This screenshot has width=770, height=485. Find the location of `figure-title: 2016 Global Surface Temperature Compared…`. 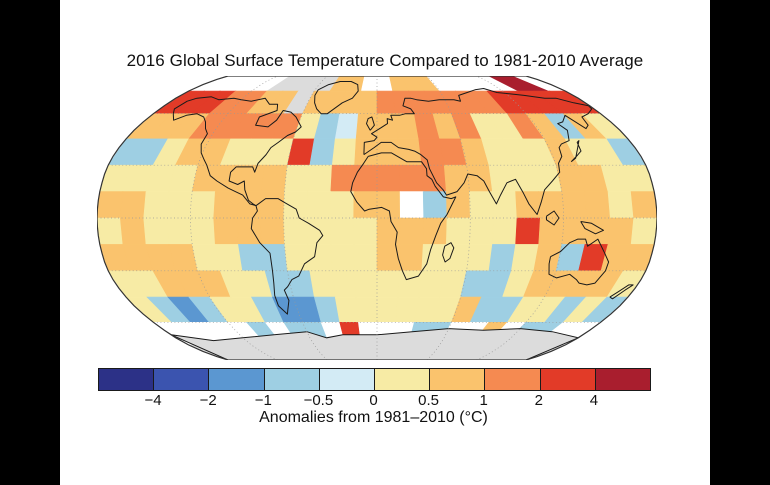

figure-title: 2016 Global Surface Temperature Compared… is located at coordinates (385, 60).